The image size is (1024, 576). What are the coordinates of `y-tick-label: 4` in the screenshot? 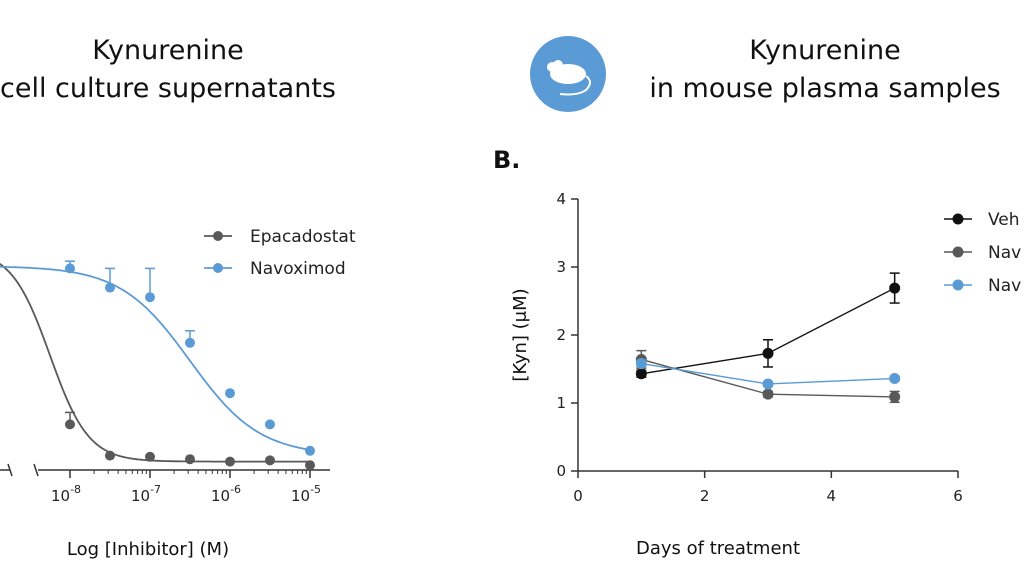 It's located at (561, 199).